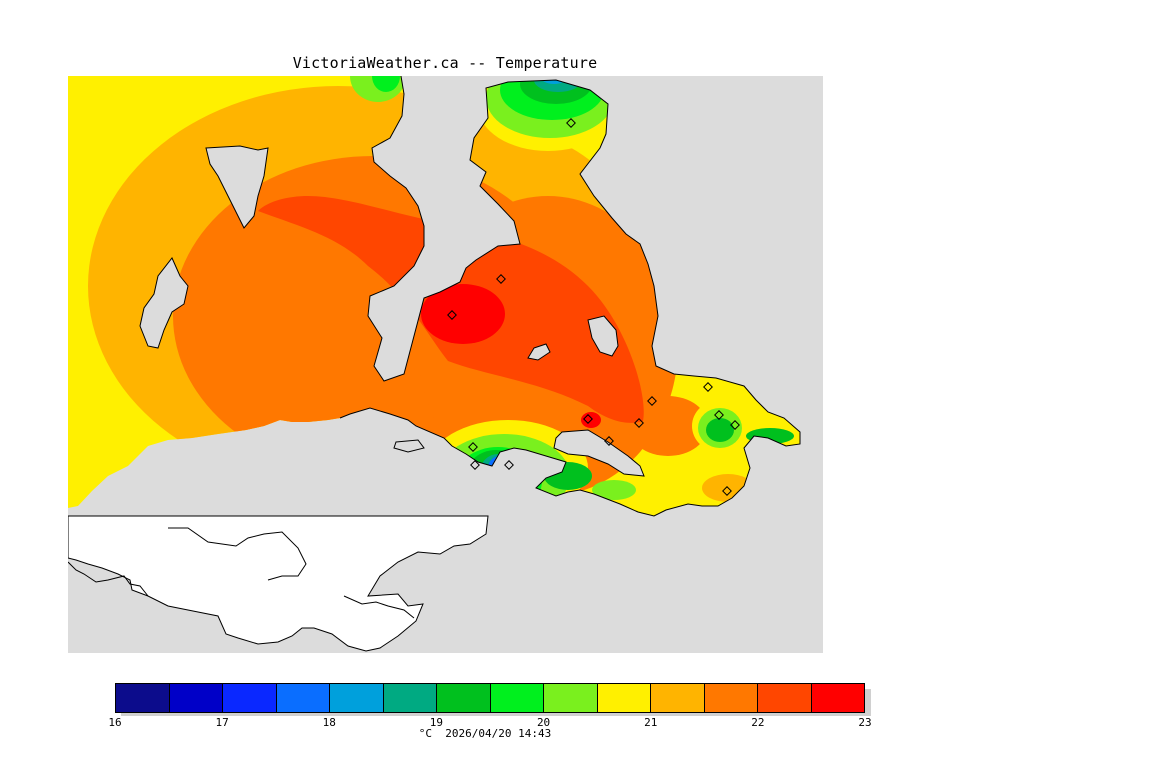 Image resolution: width=1152 pixels, height=768 pixels. Describe the element at coordinates (599, 453) in the screenshot. I see `harbour-outline` at that location.